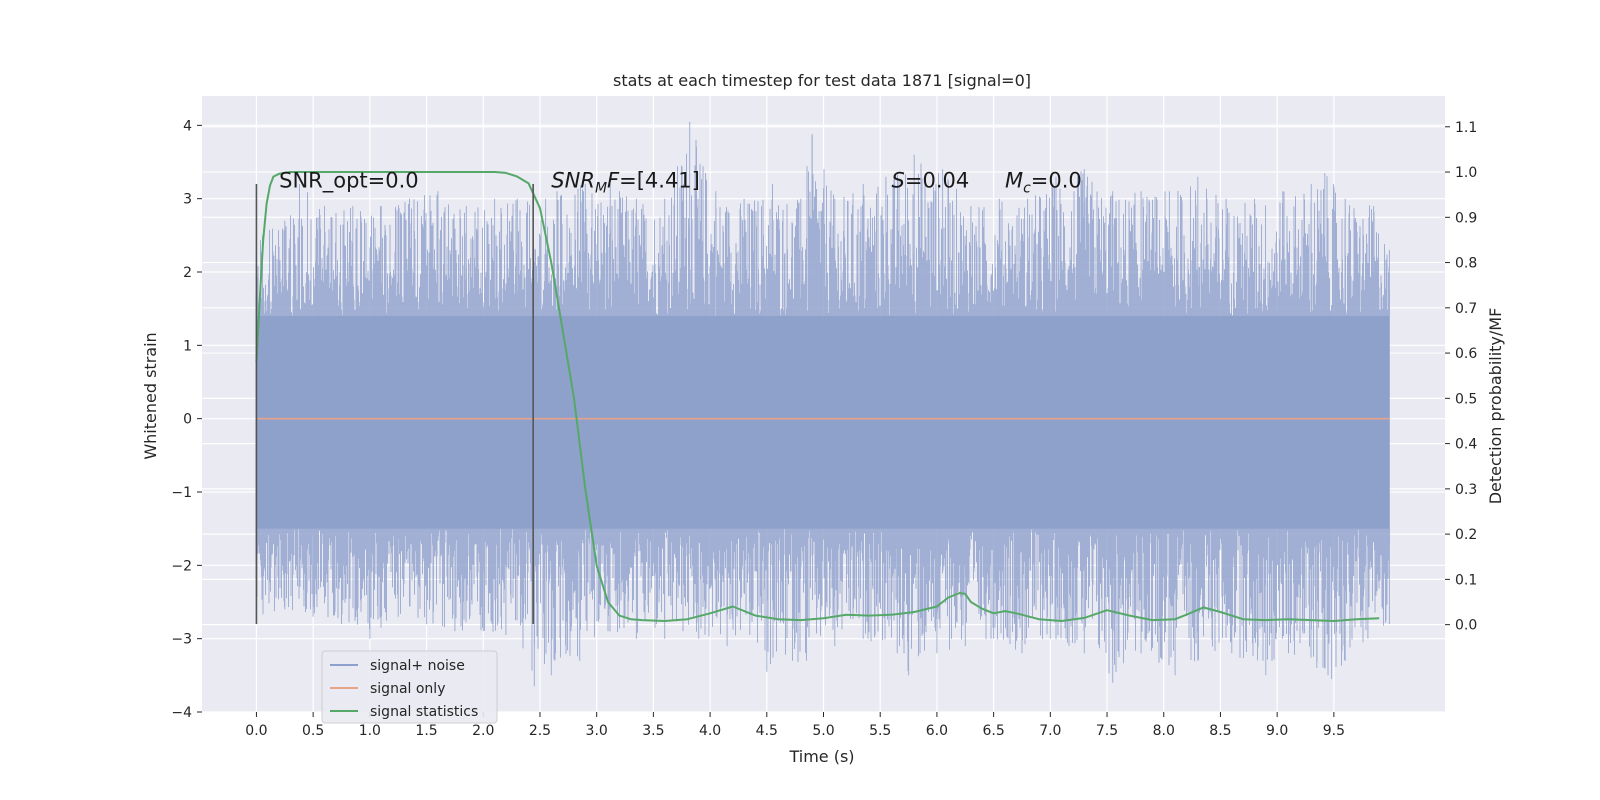 This screenshot has width=1600, height=800. Describe the element at coordinates (256, 731) in the screenshot. I see `x-tick-label: 0.0` at that location.